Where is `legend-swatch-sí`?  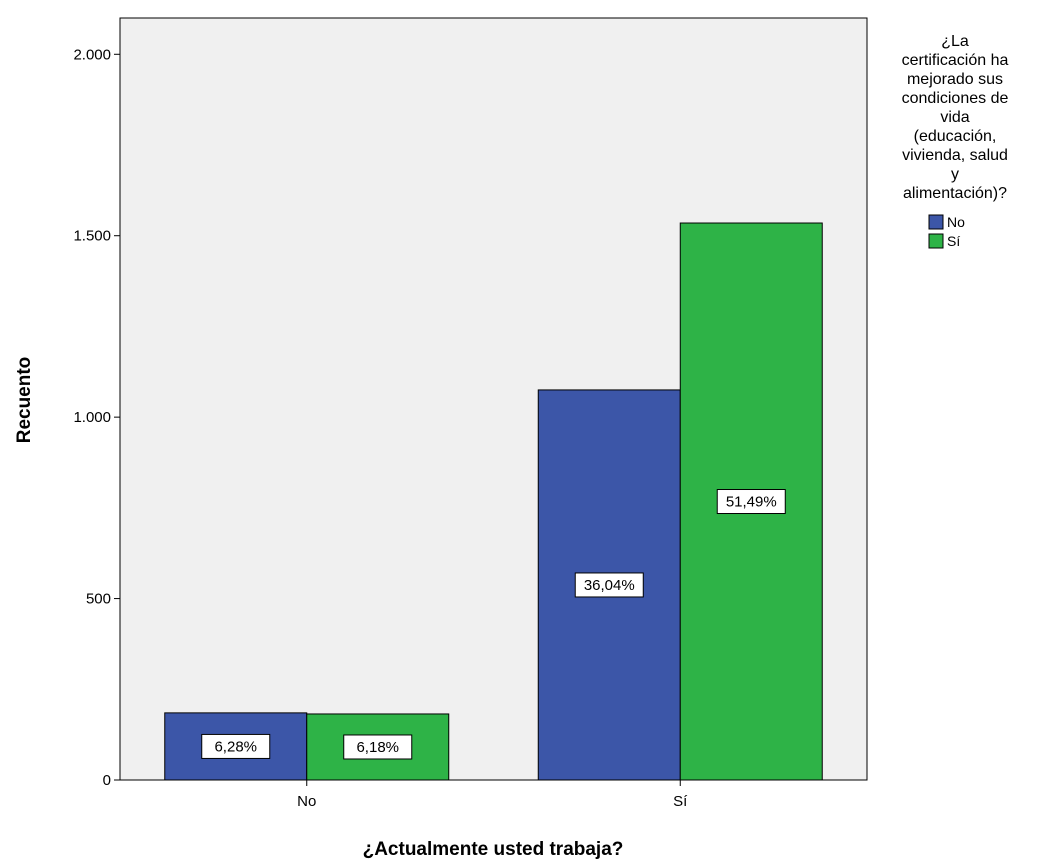
legend-swatch-sí is located at coordinates (936, 241).